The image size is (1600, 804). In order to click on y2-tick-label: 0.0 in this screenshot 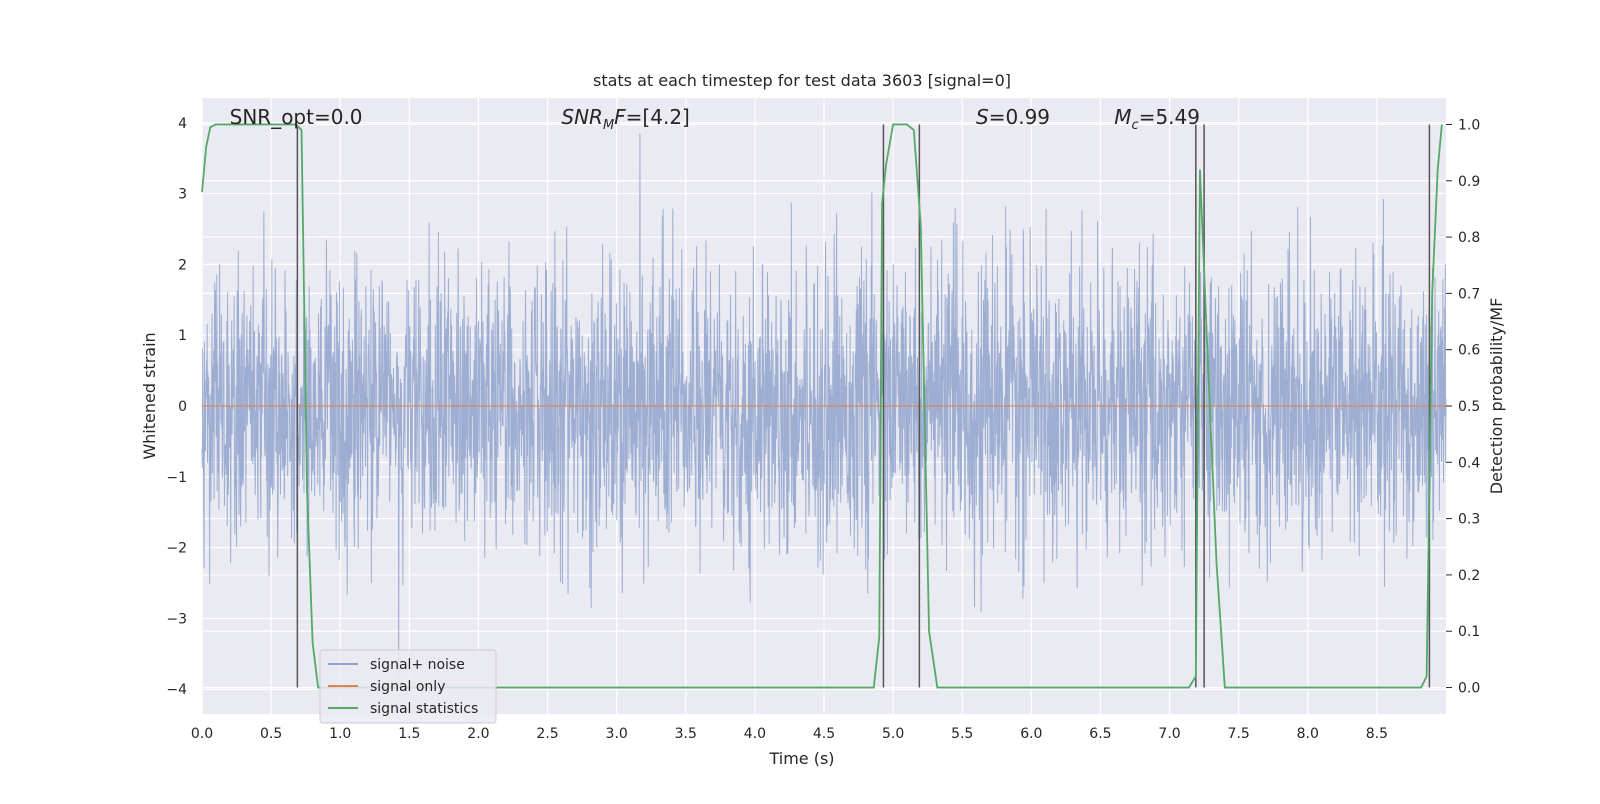, I will do `click(1469, 689)`.